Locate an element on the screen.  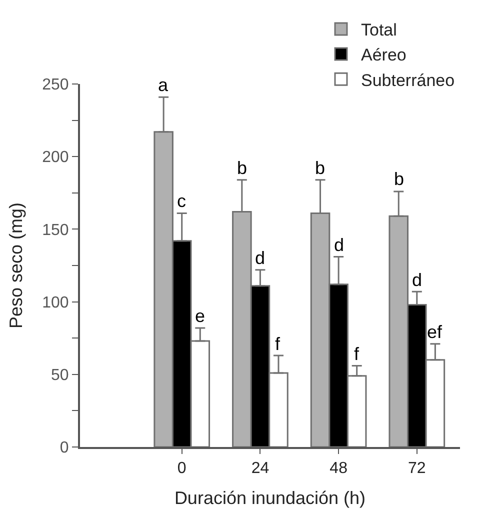
y-tick-label: 50 is located at coordinates (60, 375).